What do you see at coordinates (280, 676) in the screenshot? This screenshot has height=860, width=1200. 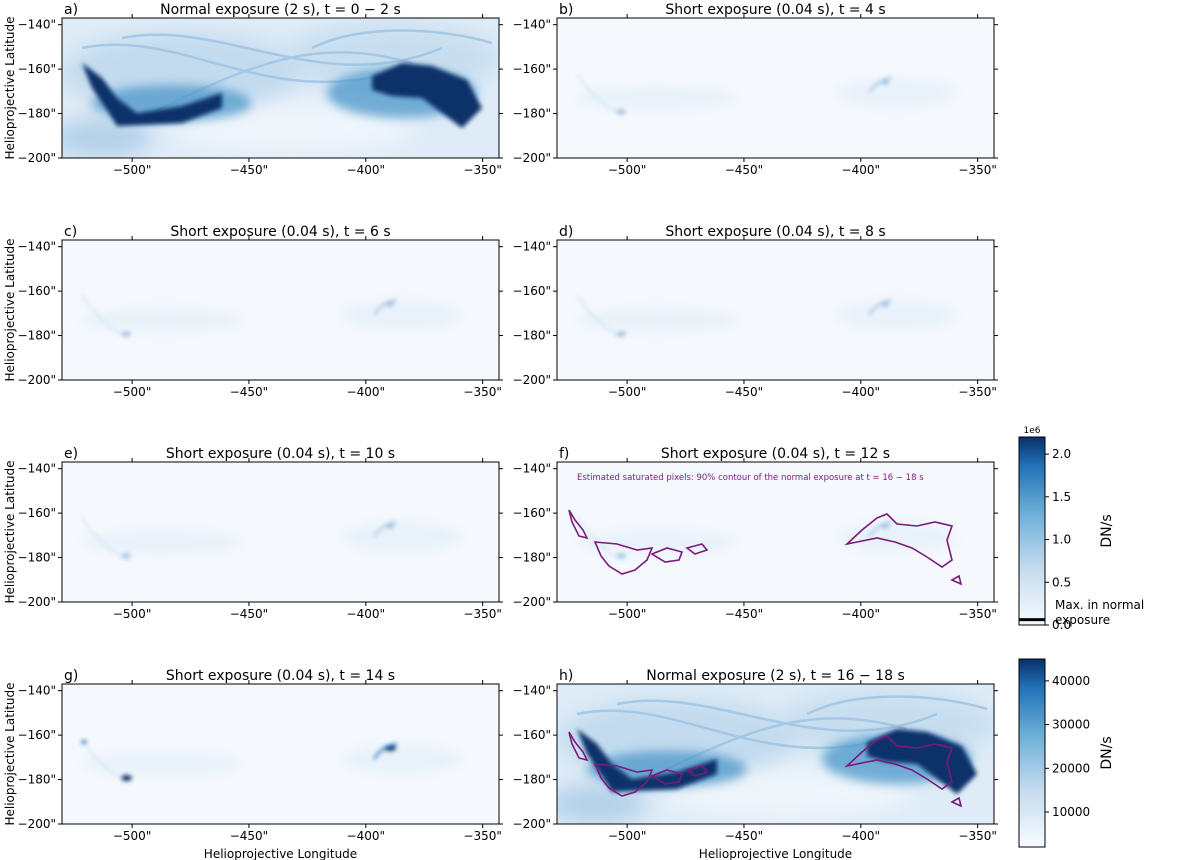 I see `panel-title: Short exposure (0.04 s), t = 14 s` at bounding box center [280, 676].